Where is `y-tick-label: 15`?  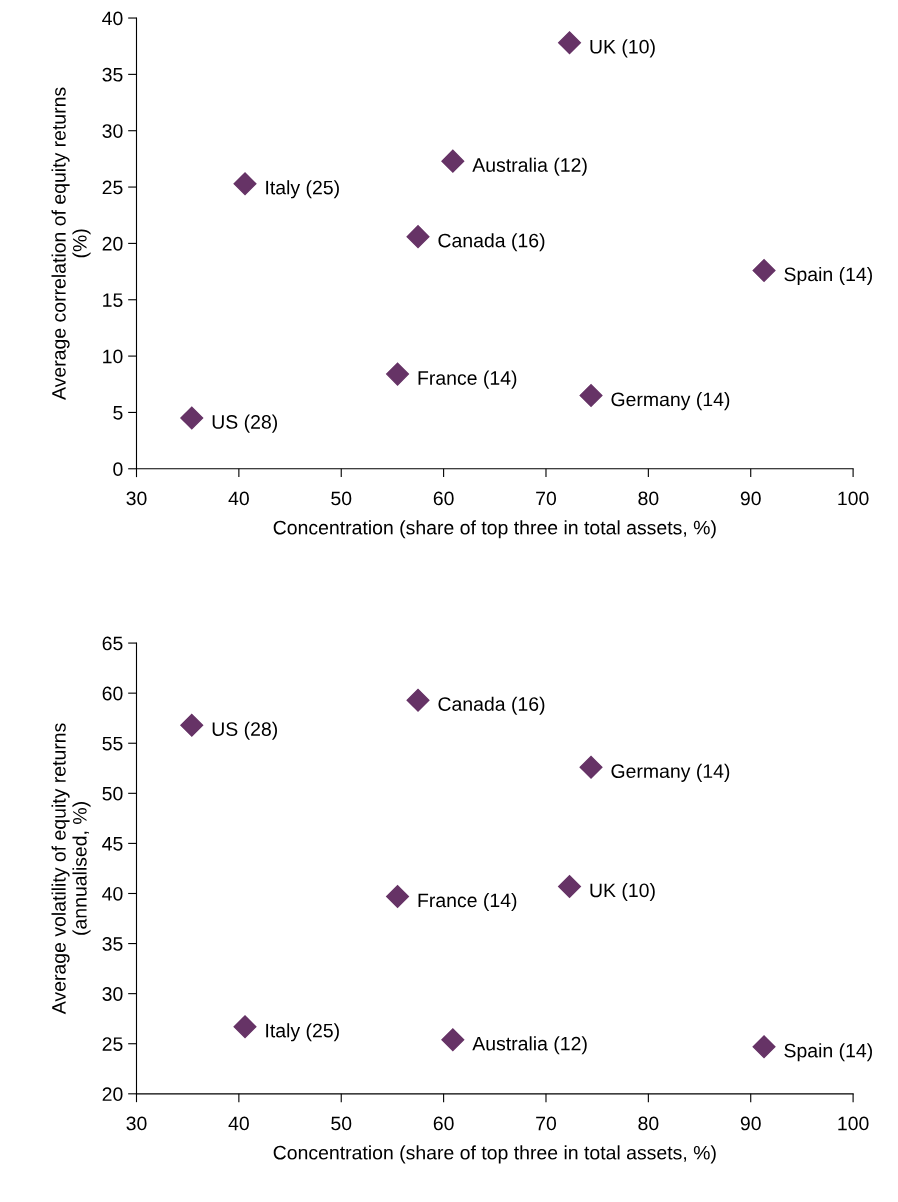 y-tick-label: 15 is located at coordinates (113, 300).